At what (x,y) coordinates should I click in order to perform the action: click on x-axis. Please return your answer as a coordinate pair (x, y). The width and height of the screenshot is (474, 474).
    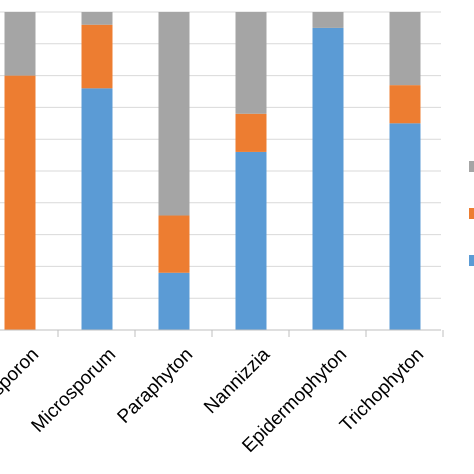
    Looking at the image, I should click on (222, 333).